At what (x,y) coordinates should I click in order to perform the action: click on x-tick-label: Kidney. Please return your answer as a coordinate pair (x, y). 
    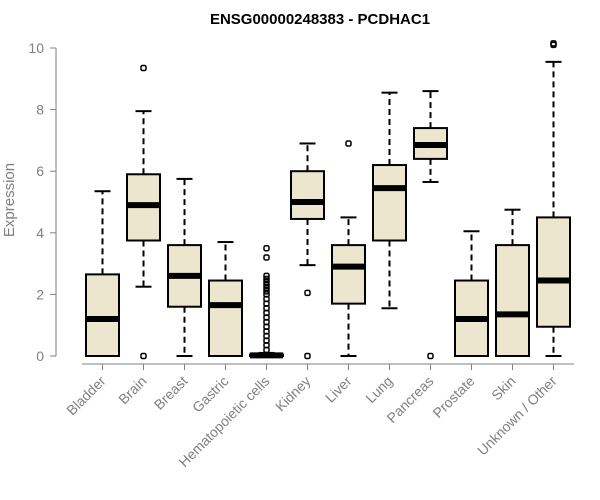
    Looking at the image, I should click on (293, 394).